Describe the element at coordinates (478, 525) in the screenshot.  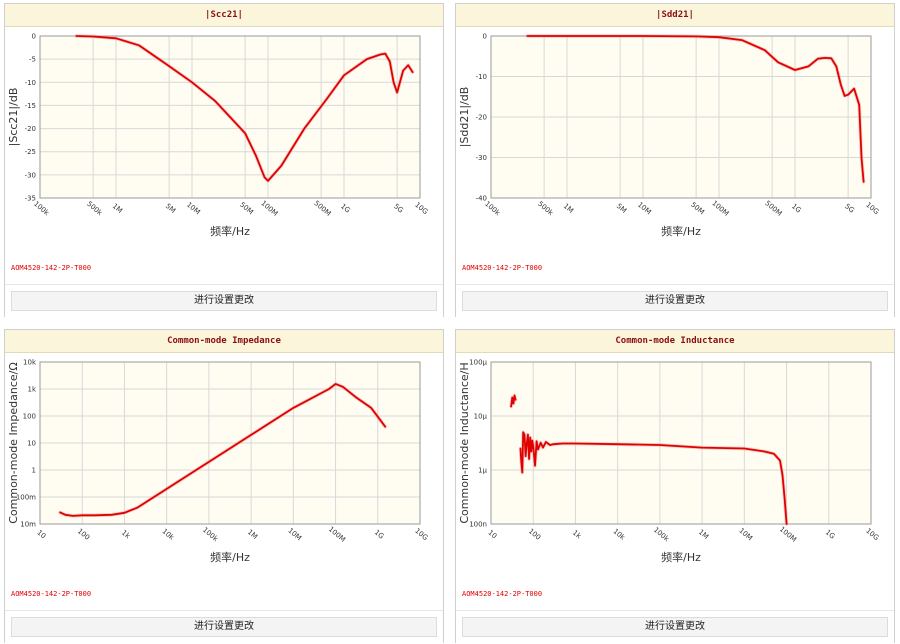
I see `y-tick-label: 100n` at that location.